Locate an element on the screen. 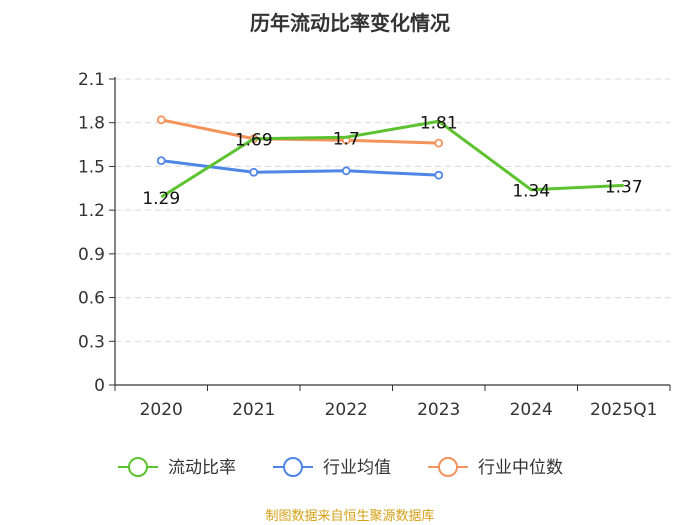  legend: 流动比率 行业均值 行业中位数 is located at coordinates (340, 467).